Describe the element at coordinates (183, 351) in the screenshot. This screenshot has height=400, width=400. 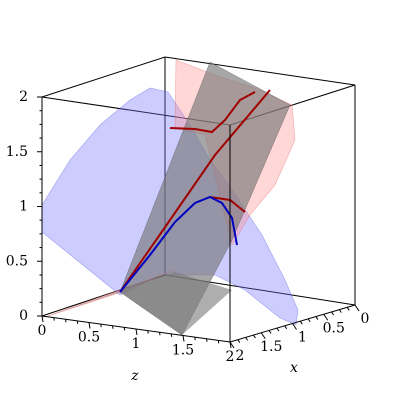
I see `z-tick-label: 1.5` at that location.